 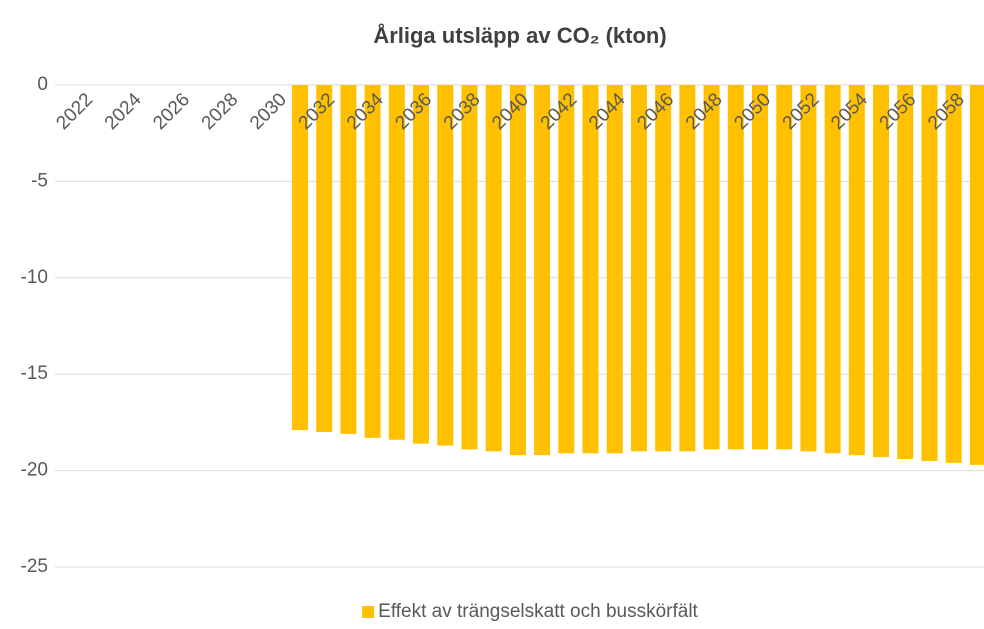 What do you see at coordinates (519, 35) in the screenshot?
I see `chart-title: Årliga utsläpp av CO₂ (kton)` at bounding box center [519, 35].